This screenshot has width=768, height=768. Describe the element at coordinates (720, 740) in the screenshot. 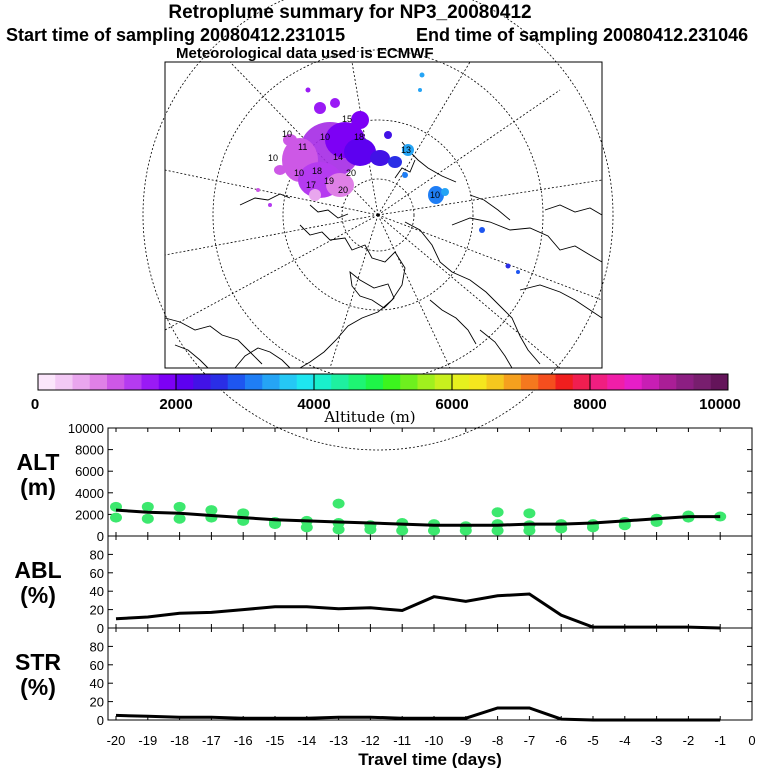

I see `x-tick-label: -1` at that location.